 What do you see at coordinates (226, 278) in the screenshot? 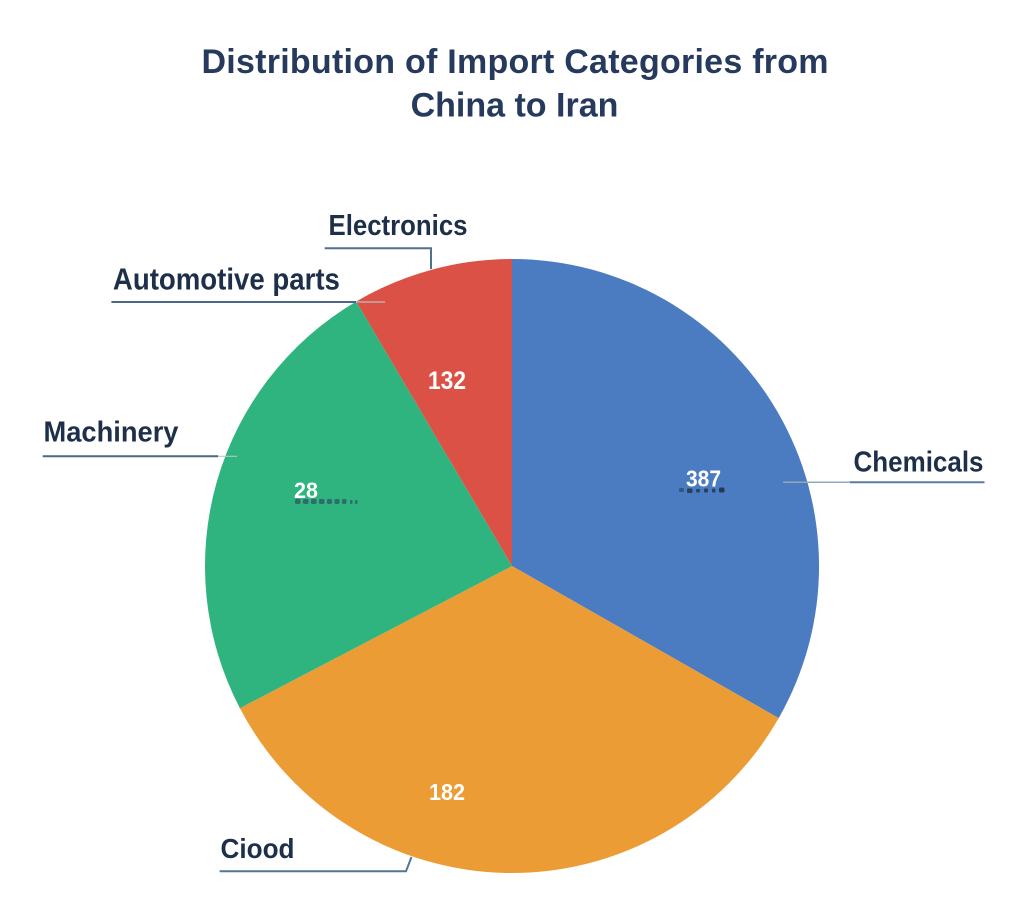
I see `svg-text: Automotive parts` at bounding box center [226, 278].